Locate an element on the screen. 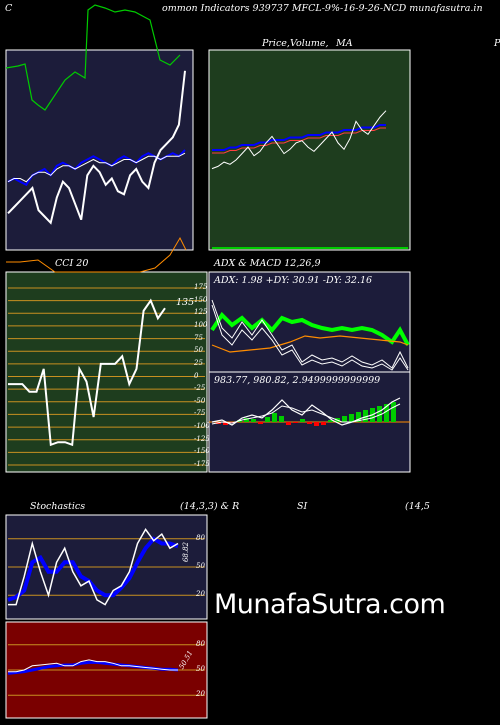  cci-tick-label: -125 is located at coordinates (202, 438).